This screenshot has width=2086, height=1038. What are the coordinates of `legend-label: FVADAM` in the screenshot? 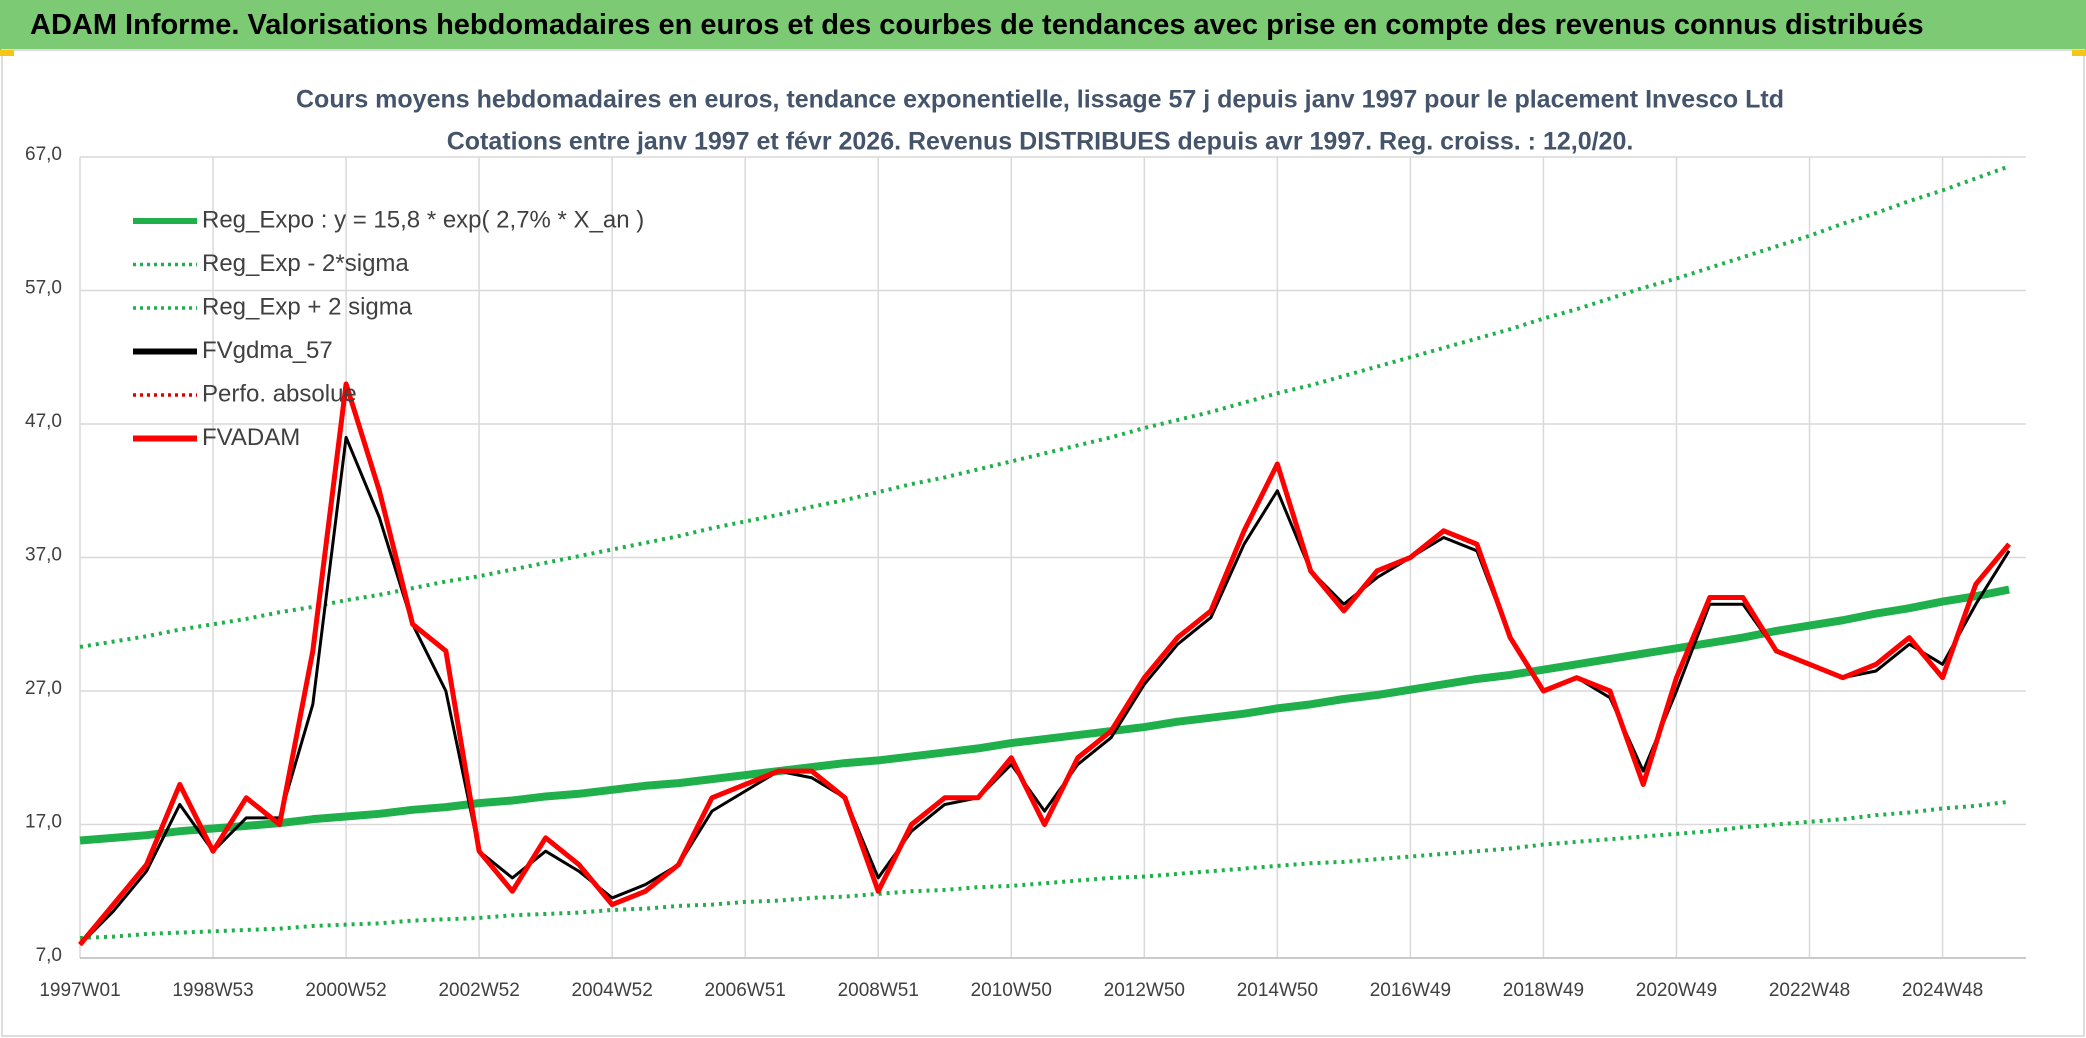 It's located at (251, 437).